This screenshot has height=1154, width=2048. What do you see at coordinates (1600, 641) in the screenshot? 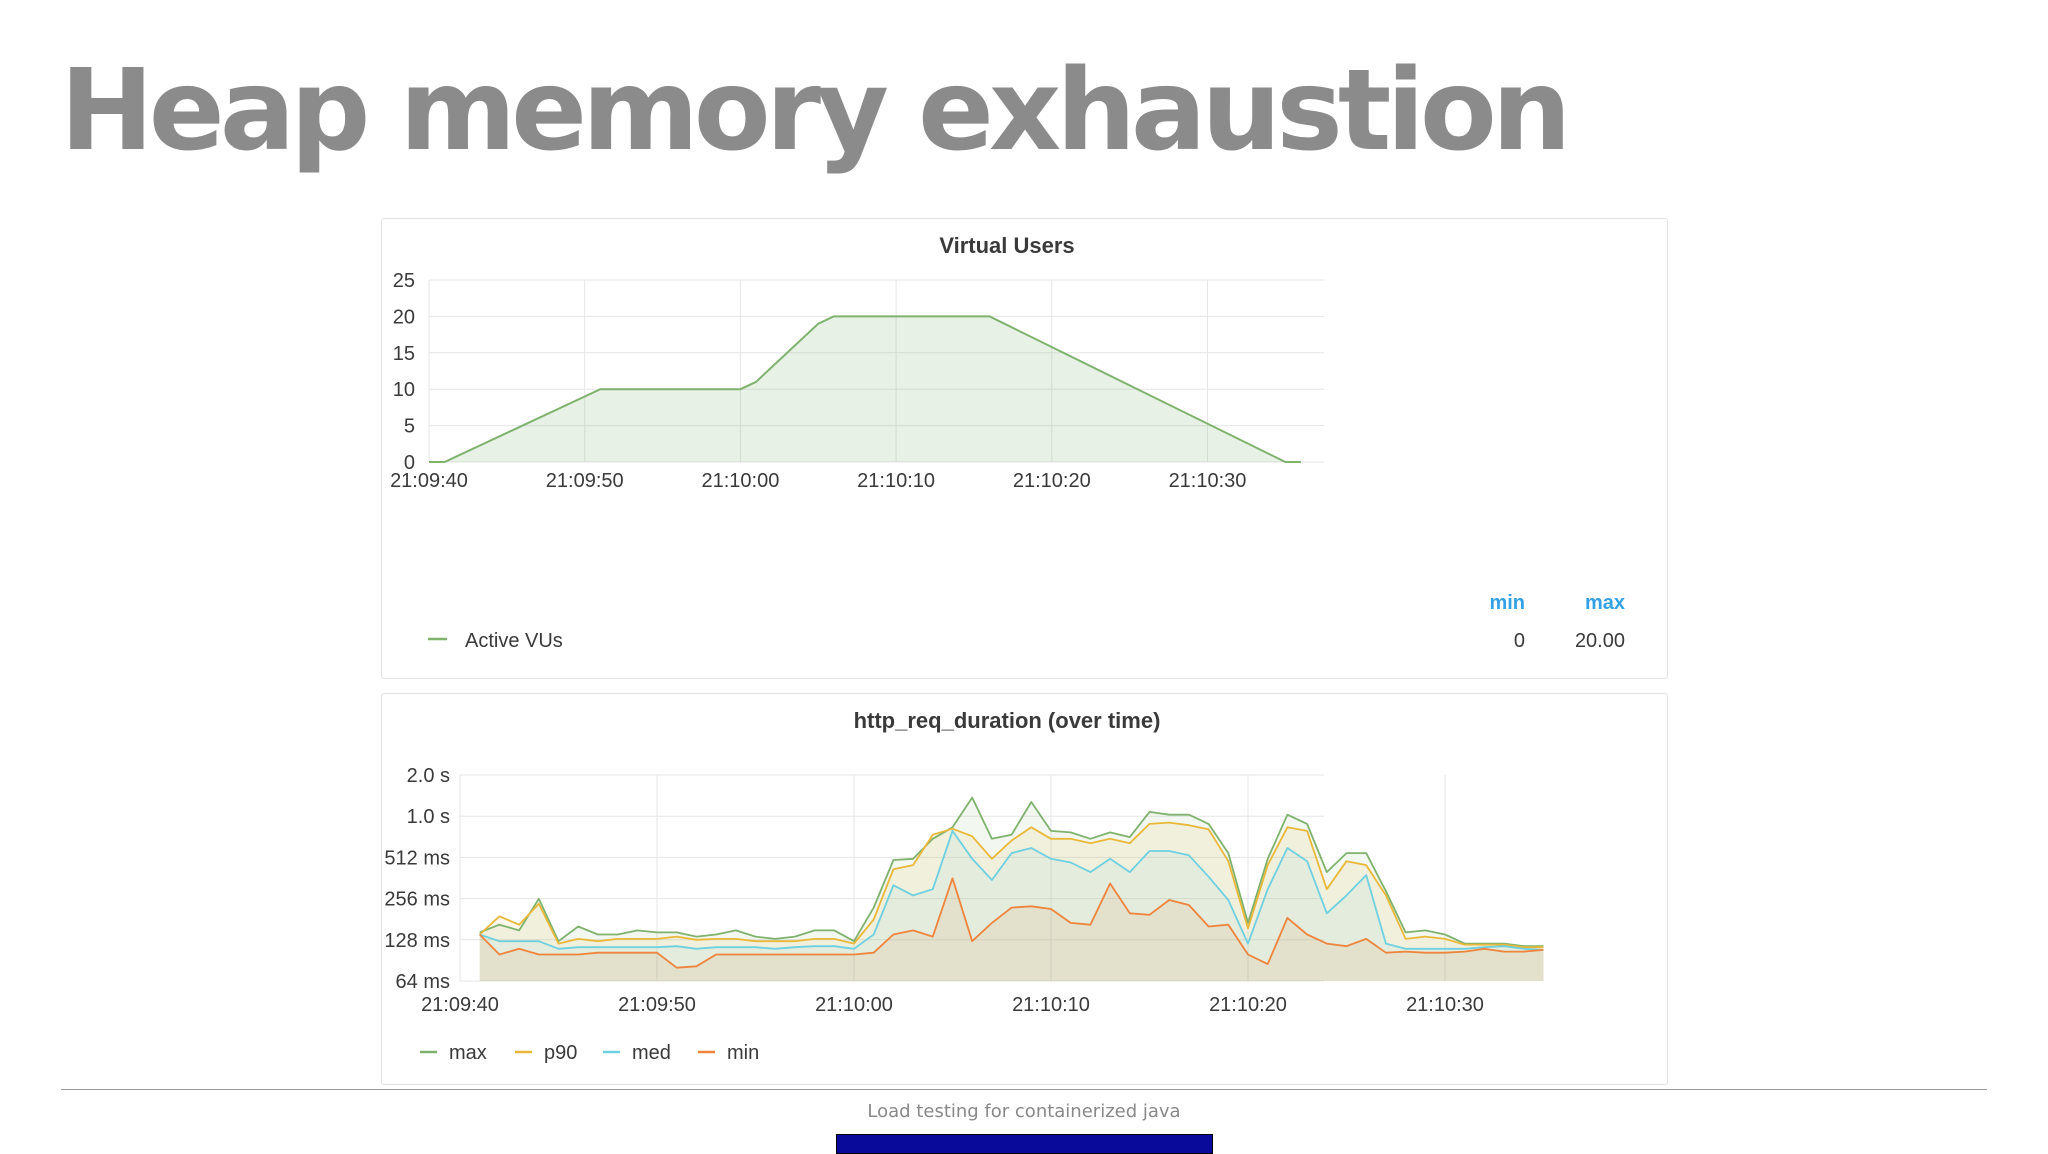
I see `legend-value-max: 20.00` at bounding box center [1600, 641].